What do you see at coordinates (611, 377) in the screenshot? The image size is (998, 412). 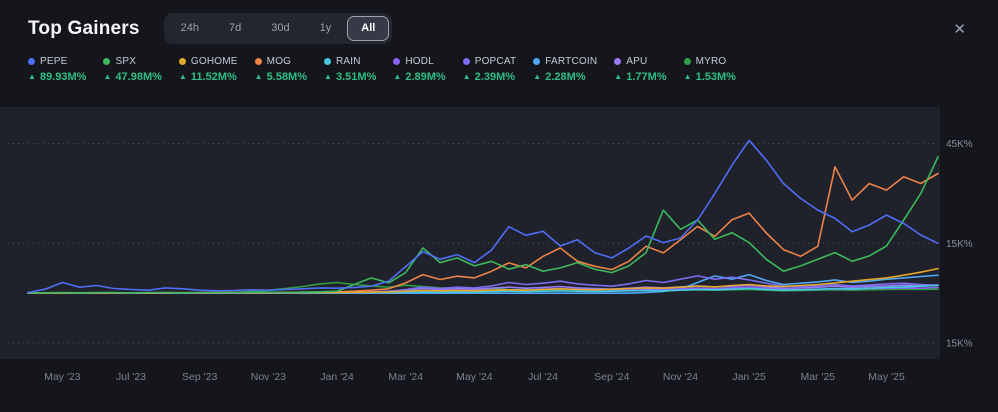 I see `x-axis-label: Sep '24` at bounding box center [611, 377].